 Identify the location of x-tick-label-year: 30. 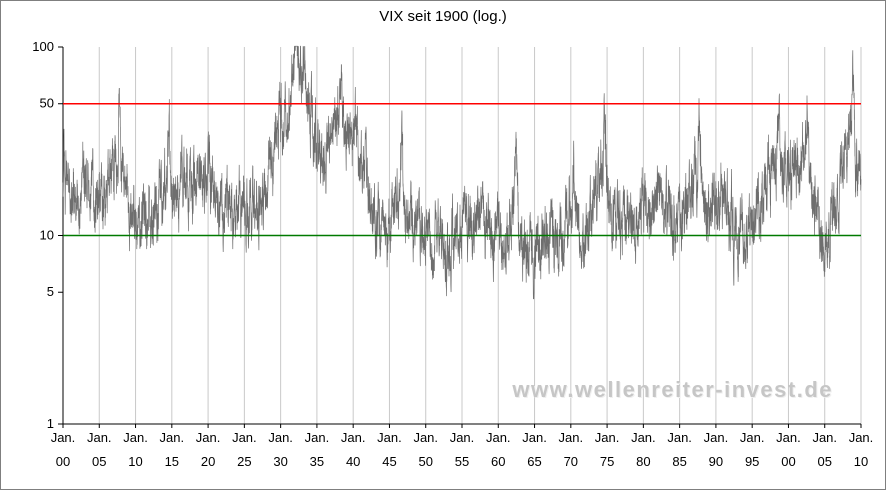
(280, 461).